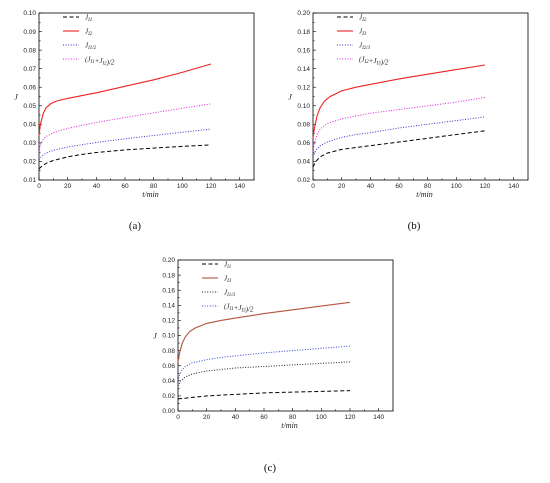  What do you see at coordinates (100, 61) in the screenshot?
I see `legend-label: (JI1+JI2)/2` at bounding box center [100, 61].